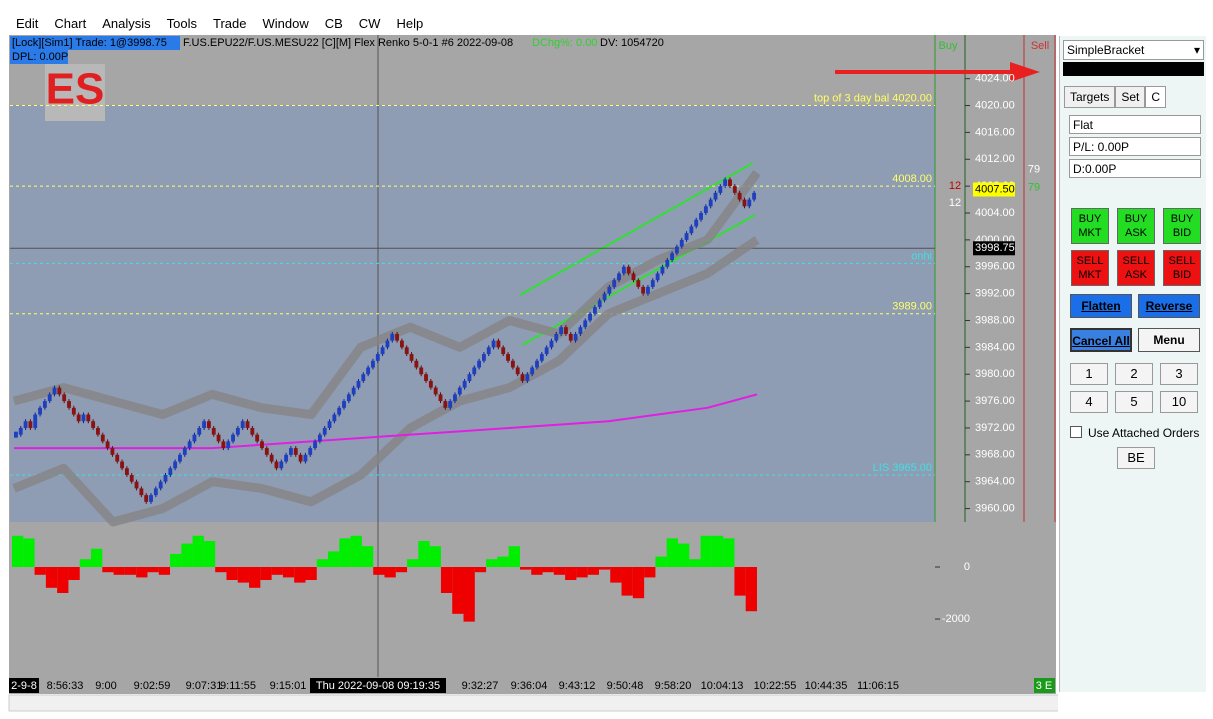 This screenshot has height=719, width=1213. I want to click on menu-button: Menu, so click(1169, 340).